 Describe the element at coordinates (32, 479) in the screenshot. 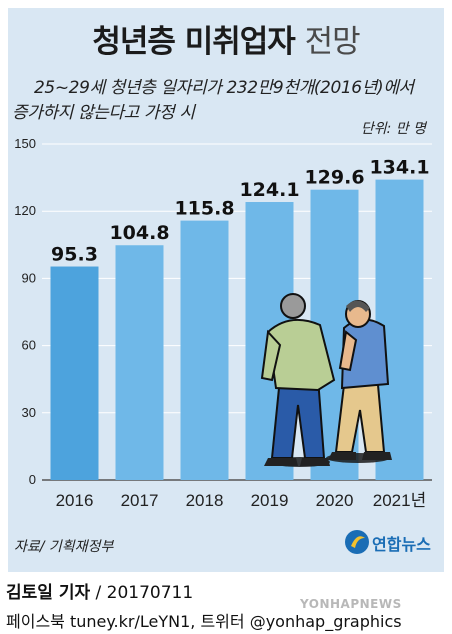

I see `y-tick-label: 0` at that location.